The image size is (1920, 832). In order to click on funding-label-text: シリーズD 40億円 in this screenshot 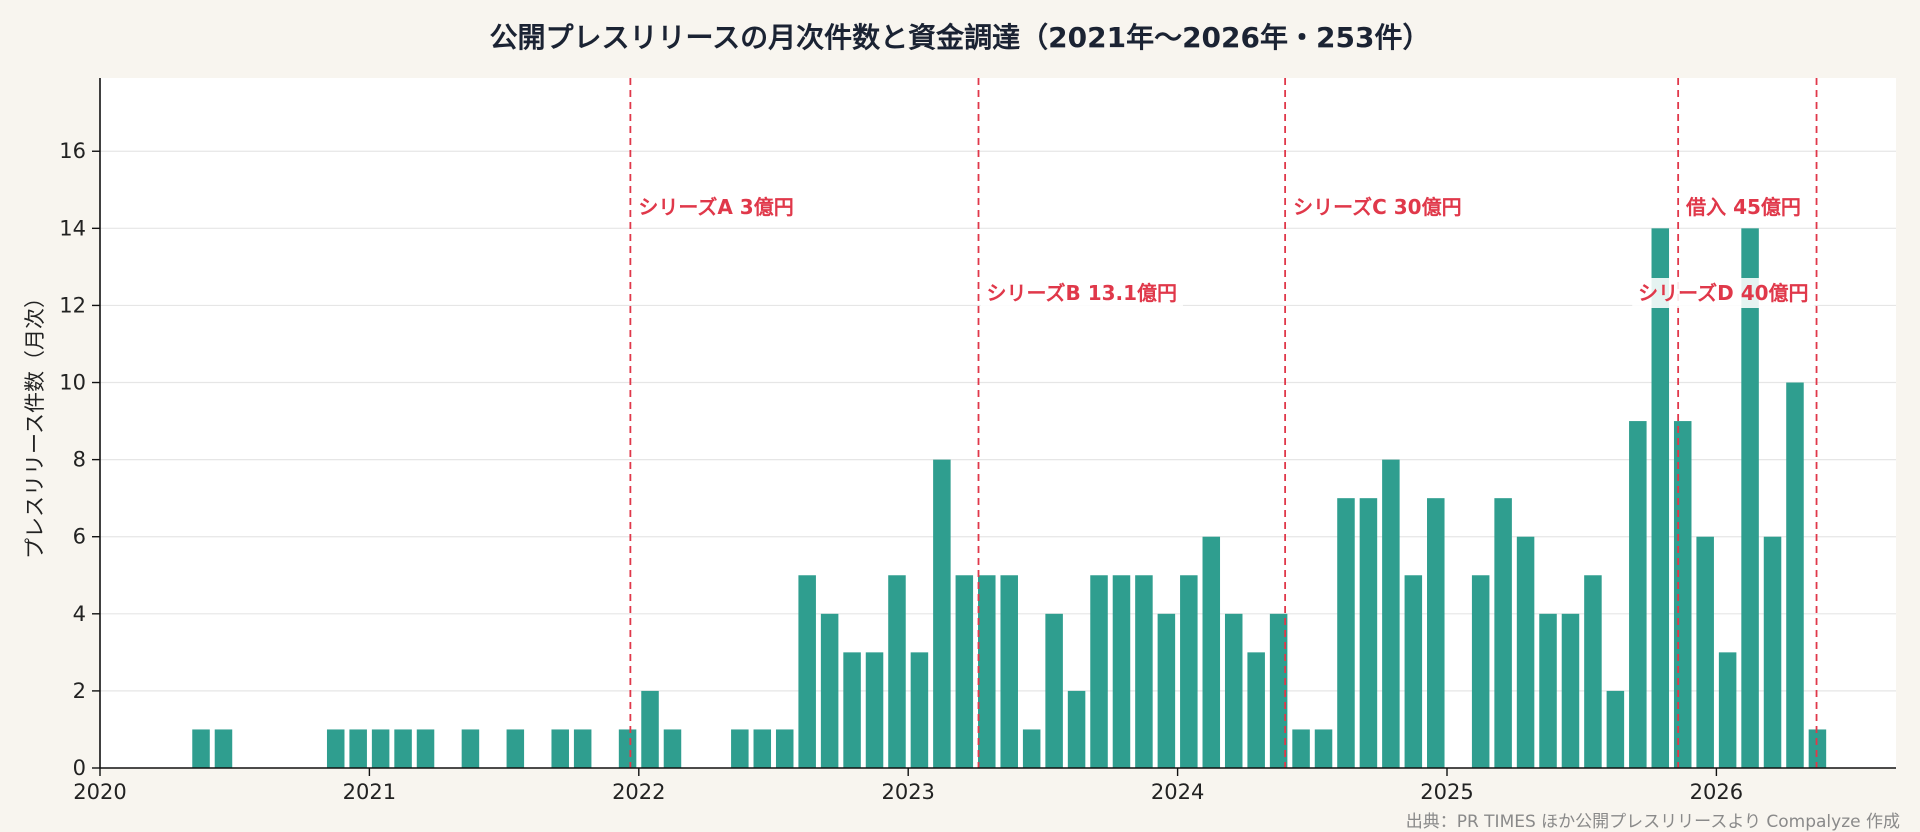, I will do `click(1723, 293)`.